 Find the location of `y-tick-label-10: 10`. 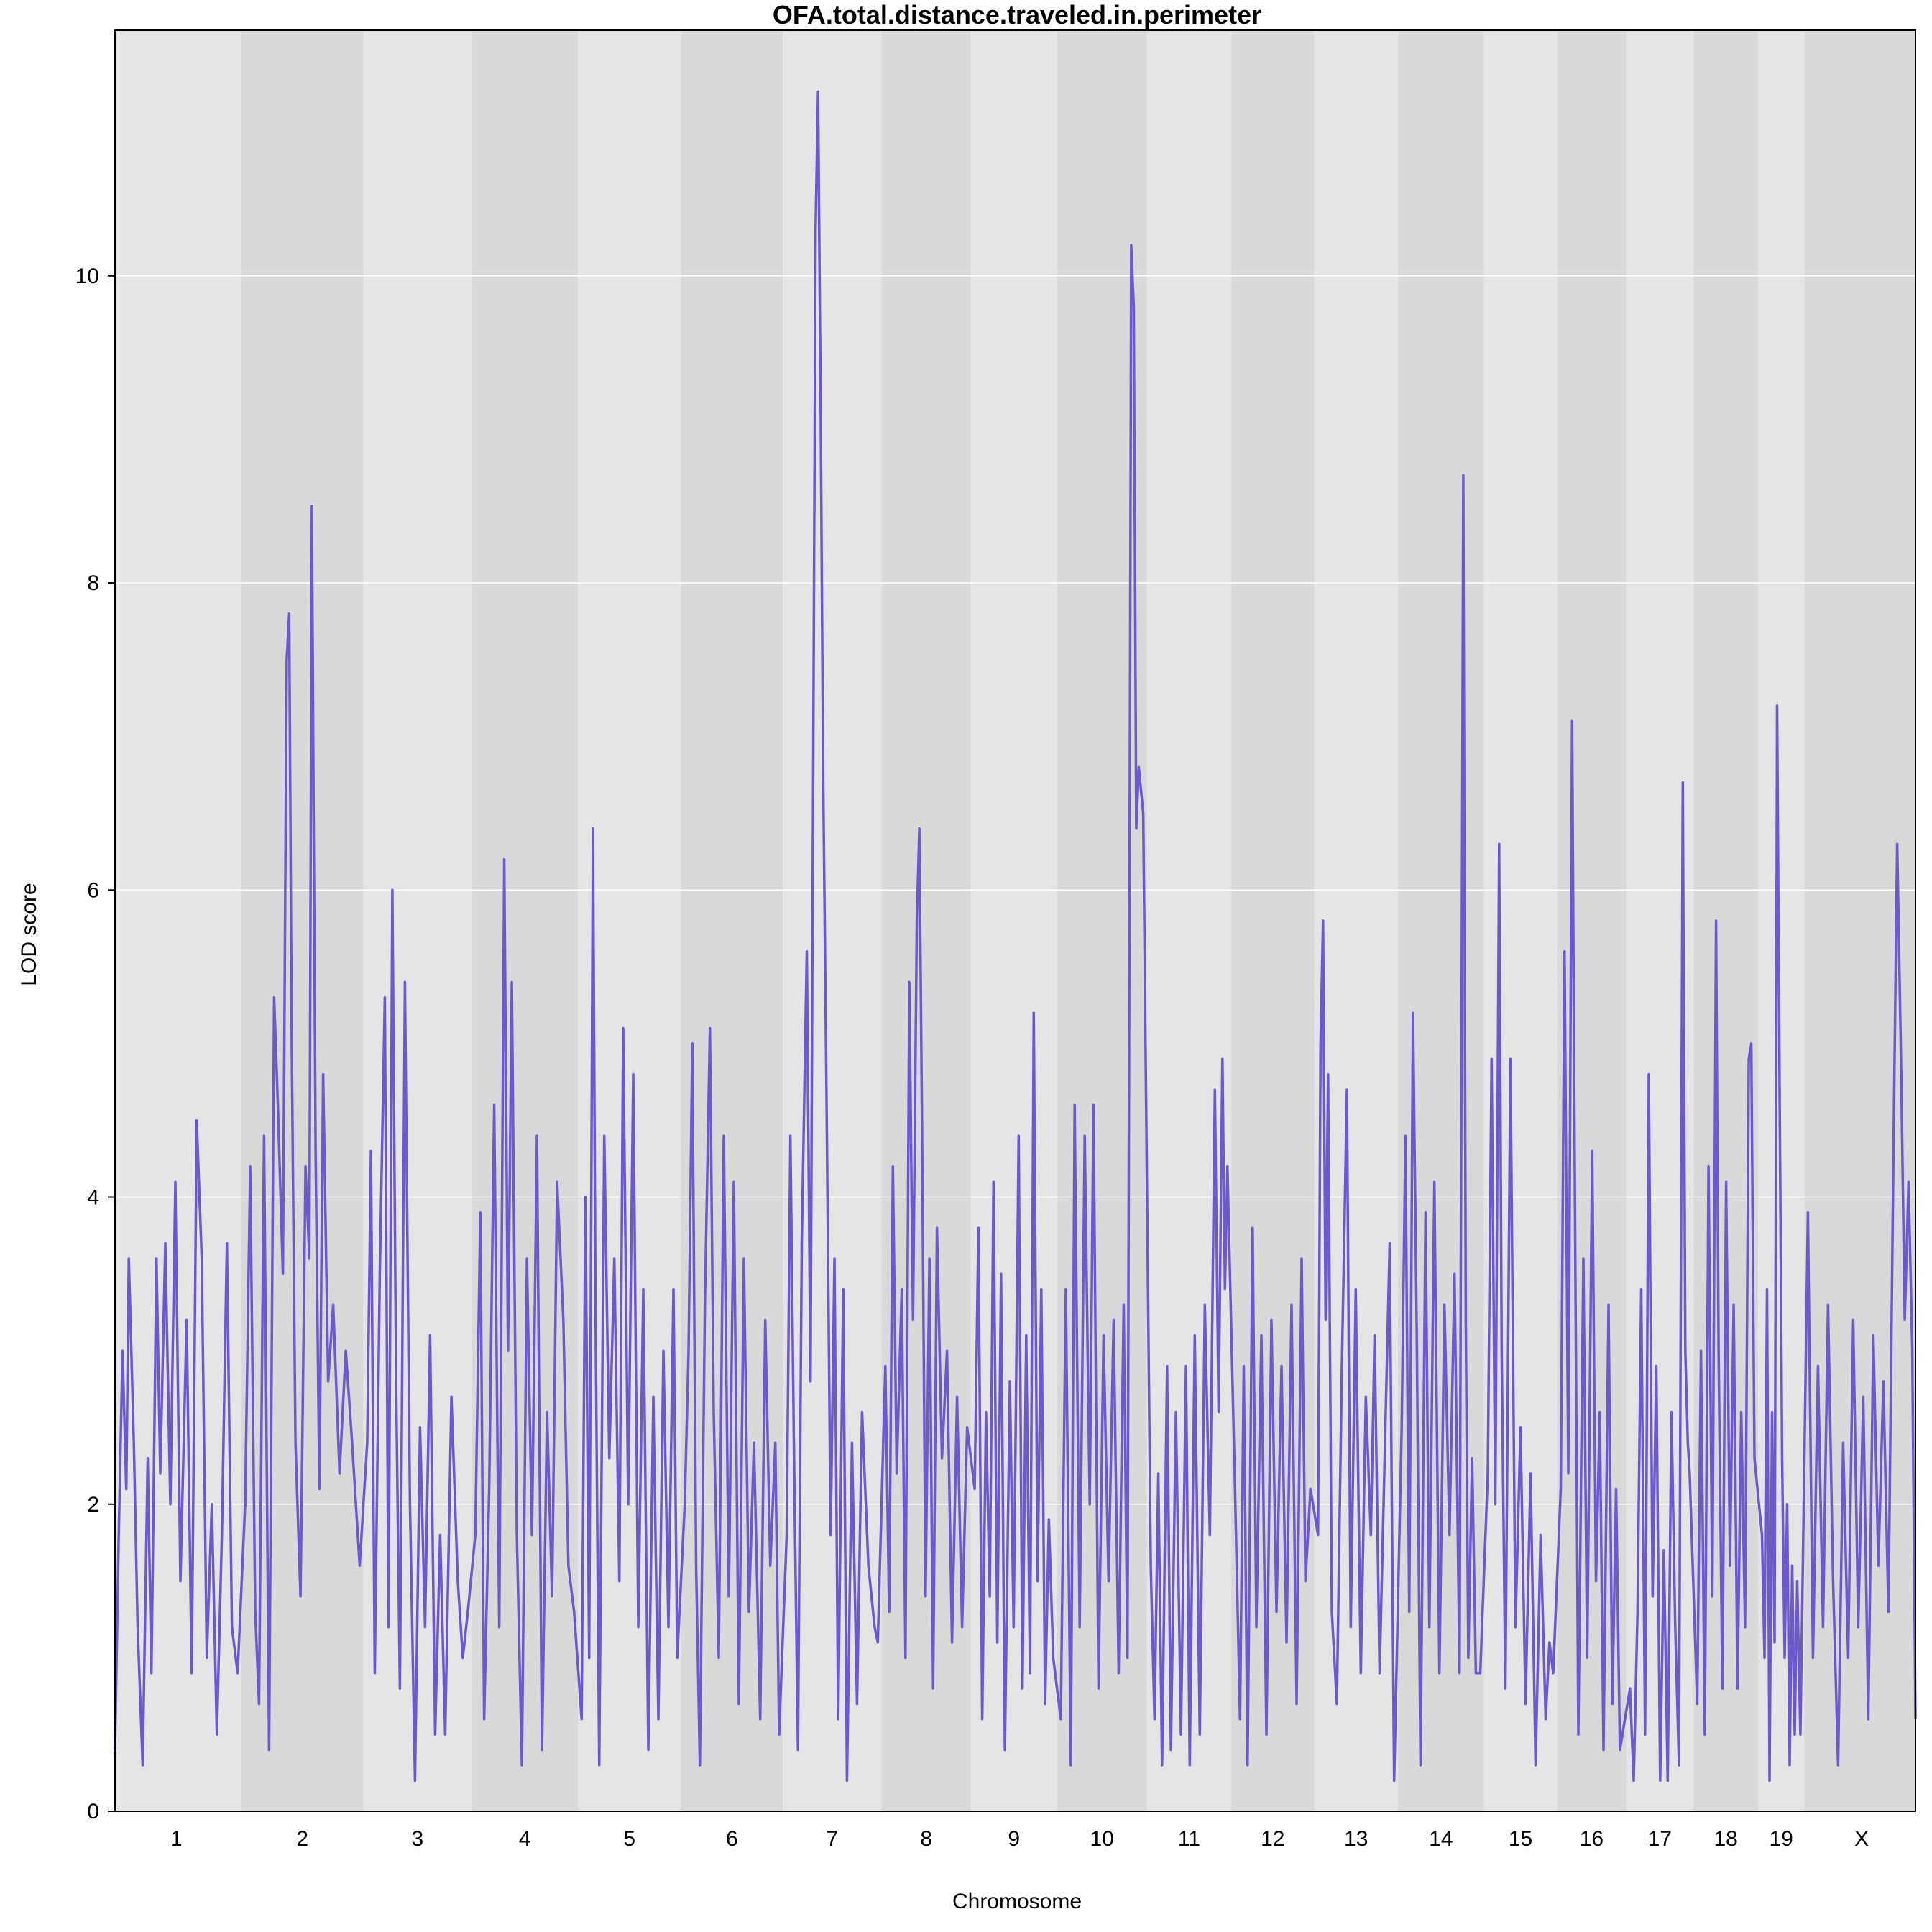

y-tick-label-10: 10 is located at coordinates (87, 276).